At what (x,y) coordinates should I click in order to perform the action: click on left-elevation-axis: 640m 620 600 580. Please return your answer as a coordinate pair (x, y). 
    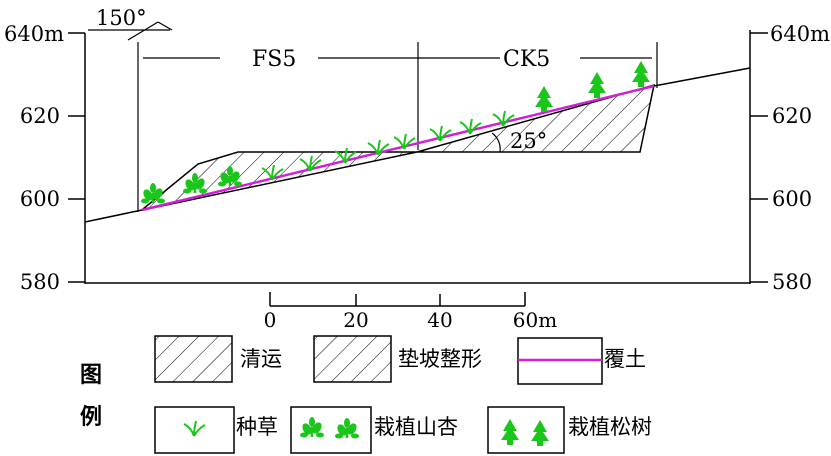
    Looking at the image, I should click on (45, 158).